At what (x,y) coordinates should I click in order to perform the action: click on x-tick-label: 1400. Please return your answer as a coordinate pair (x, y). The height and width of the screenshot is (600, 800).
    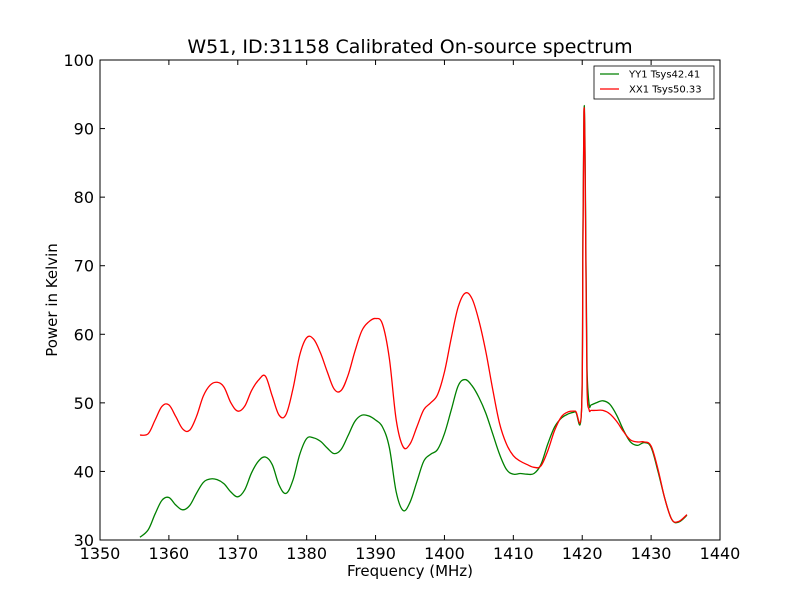
    Looking at the image, I should click on (444, 553).